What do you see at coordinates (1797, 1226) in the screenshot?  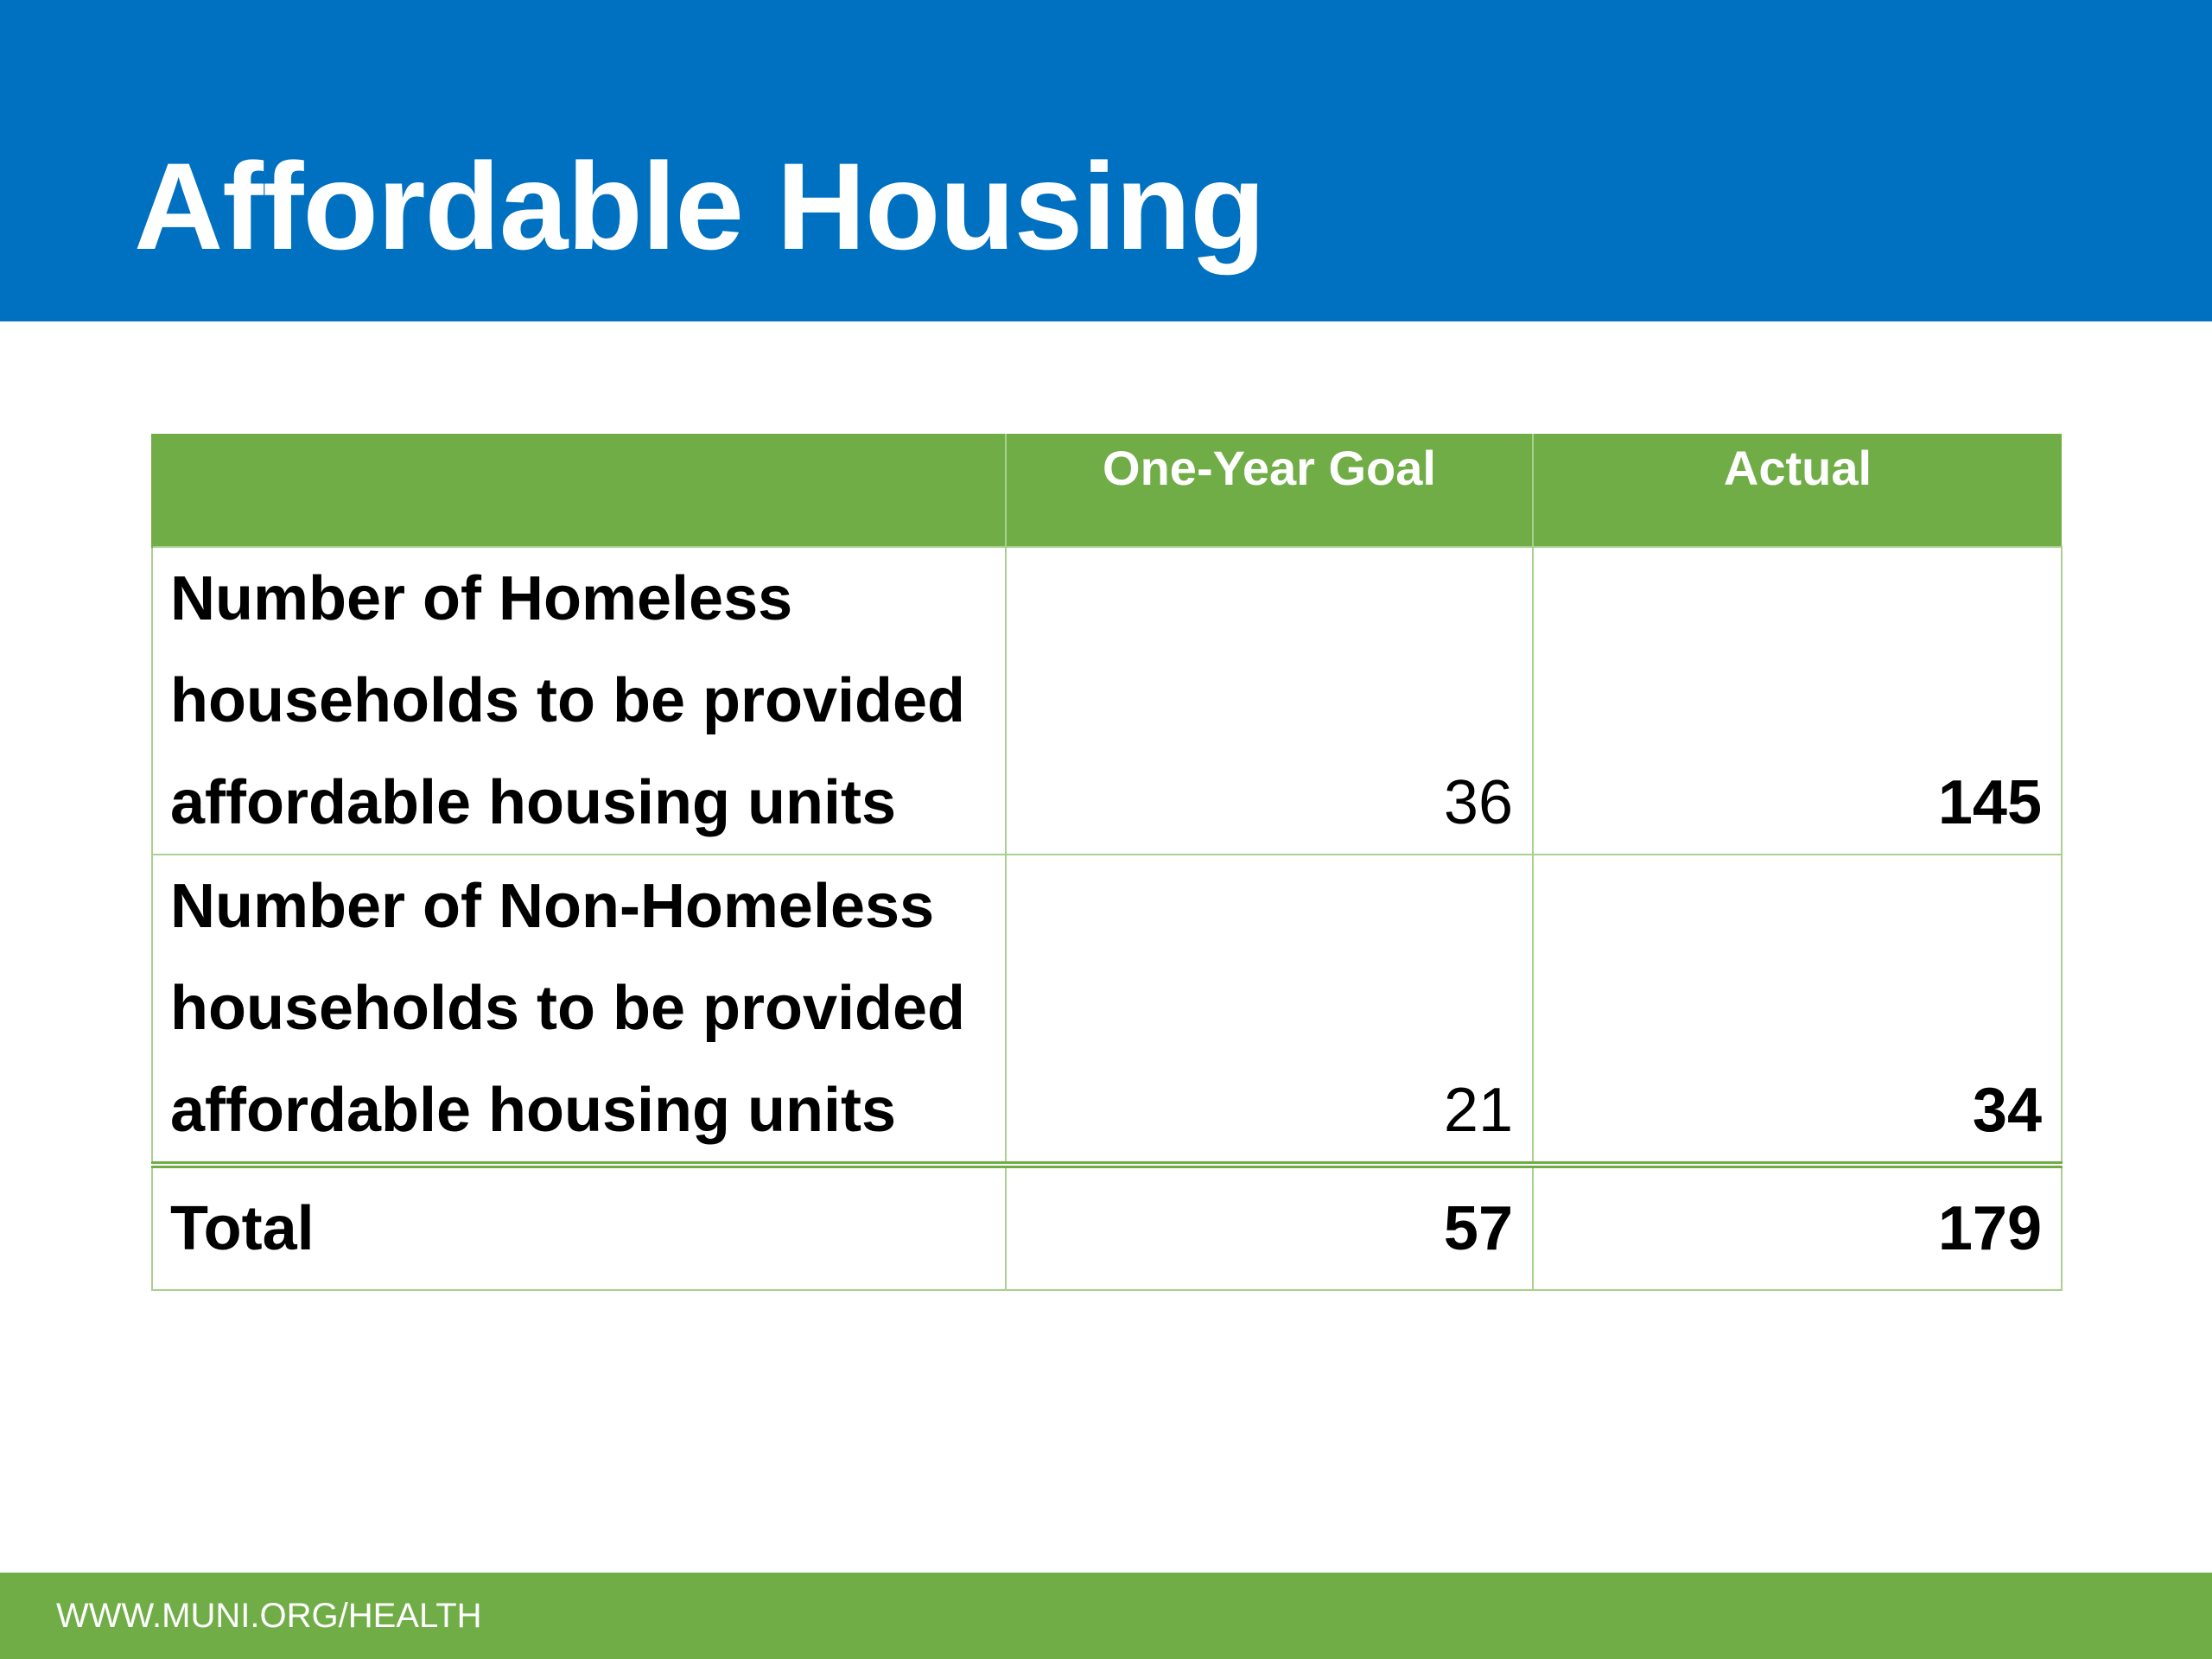 I see `total-actual-value: 179` at bounding box center [1797, 1226].